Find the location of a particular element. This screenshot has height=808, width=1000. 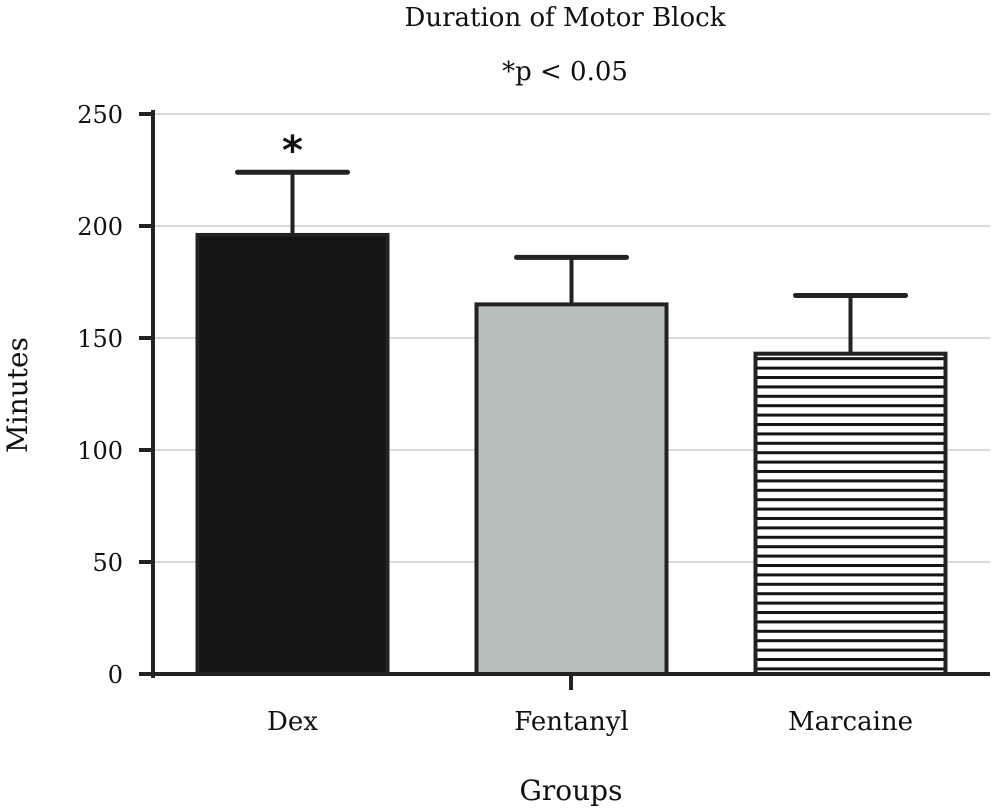

chart-title: Duration of Motor Block is located at coordinates (565, 18).